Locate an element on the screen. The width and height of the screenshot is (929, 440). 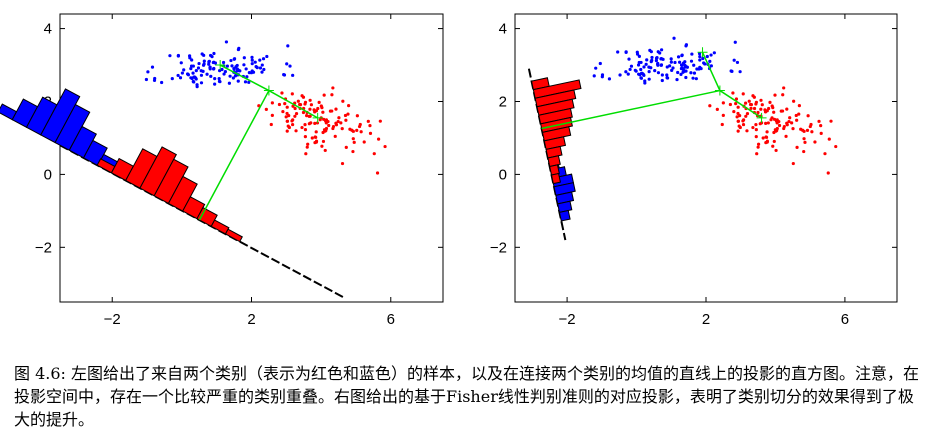
y-tick-label: −2 is located at coordinates (43, 247).